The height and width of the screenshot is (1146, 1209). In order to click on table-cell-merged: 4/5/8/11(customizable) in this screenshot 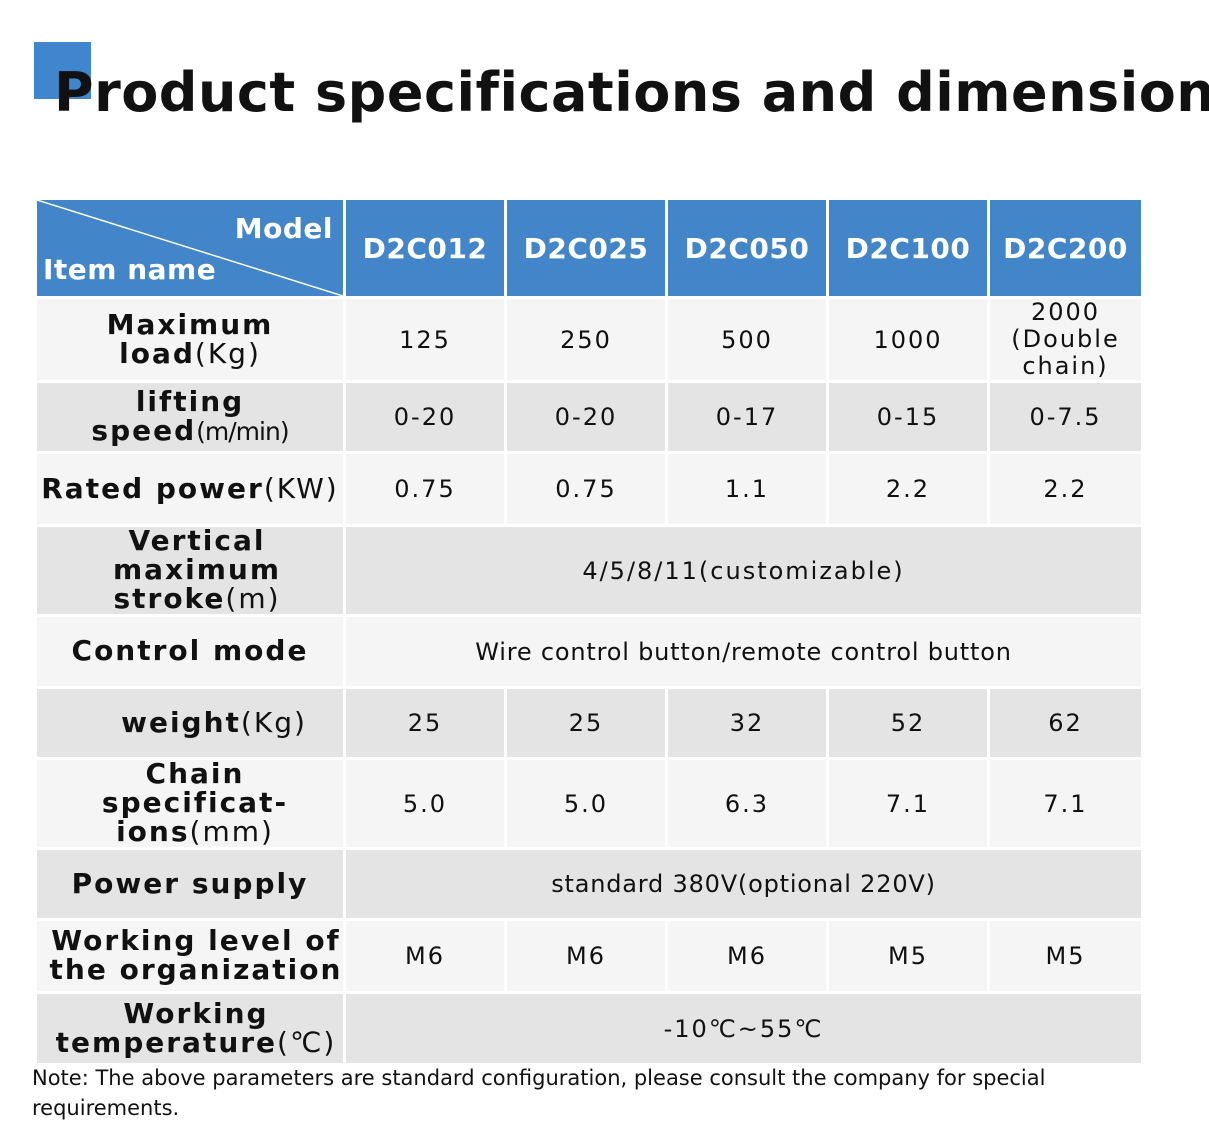, I will do `click(743, 570)`.